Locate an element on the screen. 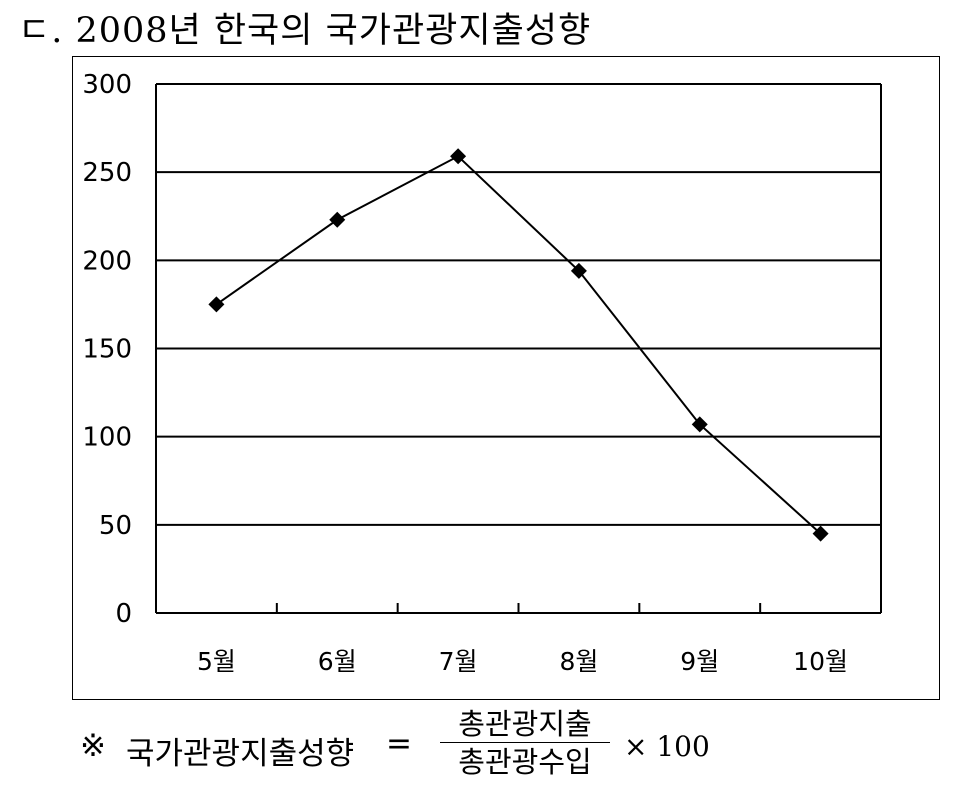 This screenshot has height=792, width=972. y-tick-label: 0 is located at coordinates (123, 614).